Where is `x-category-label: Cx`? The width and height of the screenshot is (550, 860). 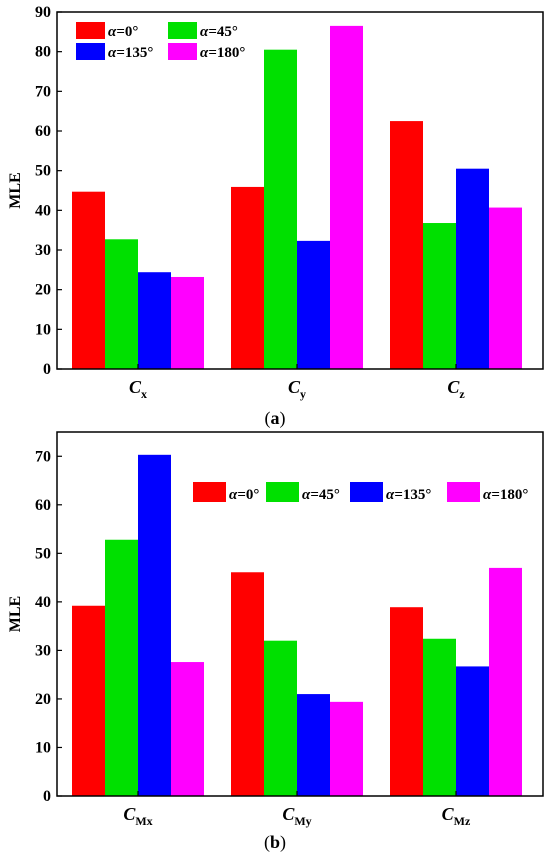
x-category-label: Cx is located at coordinates (138, 389).